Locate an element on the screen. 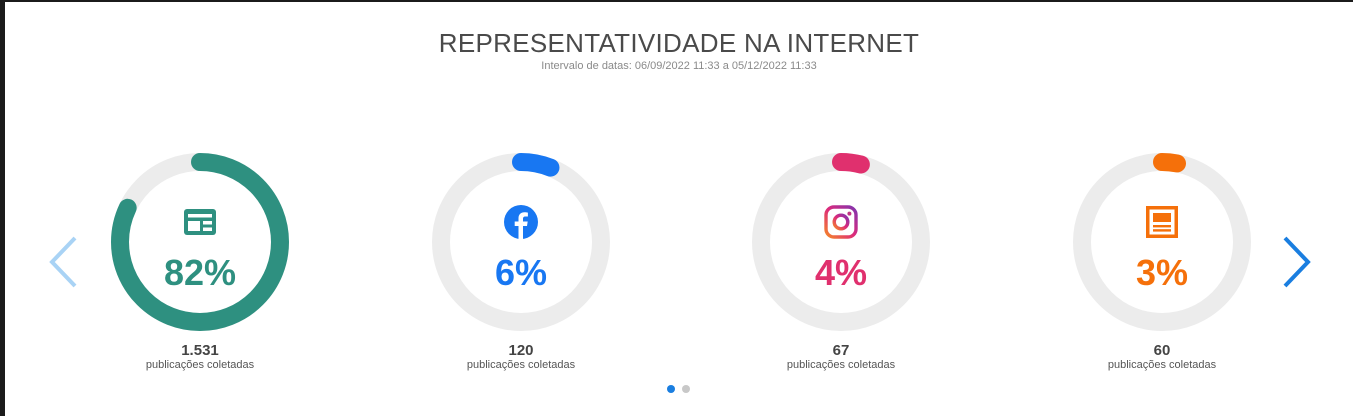 The image size is (1353, 416). facebook-icon is located at coordinates (521, 222).